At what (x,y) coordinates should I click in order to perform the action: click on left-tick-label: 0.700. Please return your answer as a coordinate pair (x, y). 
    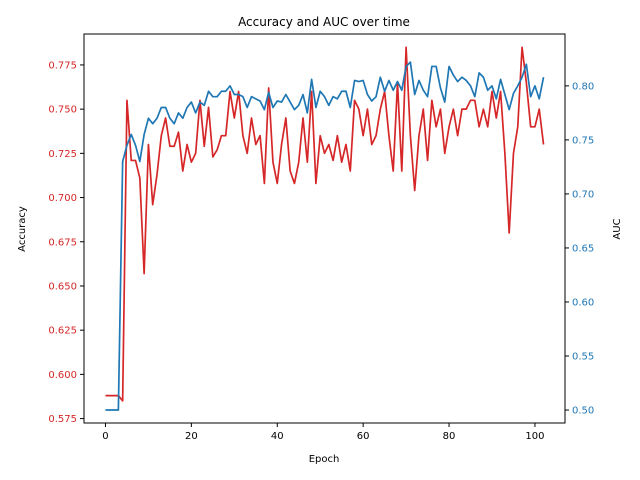
    Looking at the image, I should click on (62, 198).